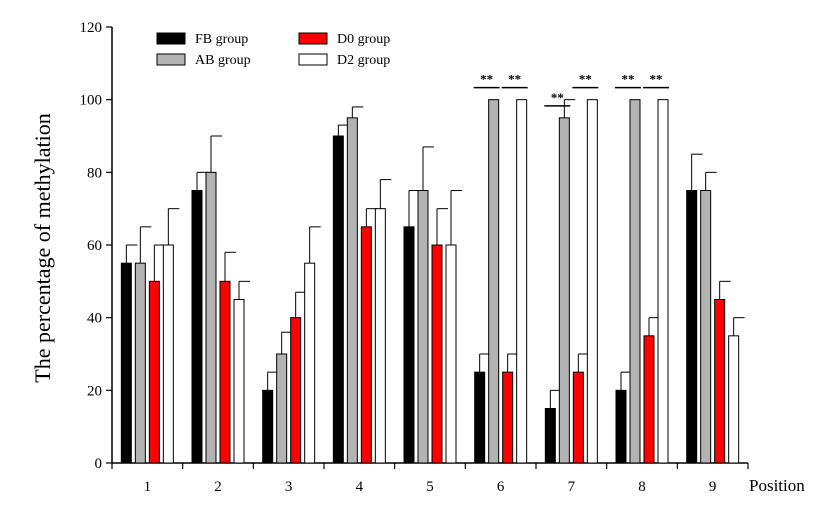 Image resolution: width=838 pixels, height=510 pixels. What do you see at coordinates (572, 487) in the screenshot?
I see `x-tick-label: 7` at bounding box center [572, 487].